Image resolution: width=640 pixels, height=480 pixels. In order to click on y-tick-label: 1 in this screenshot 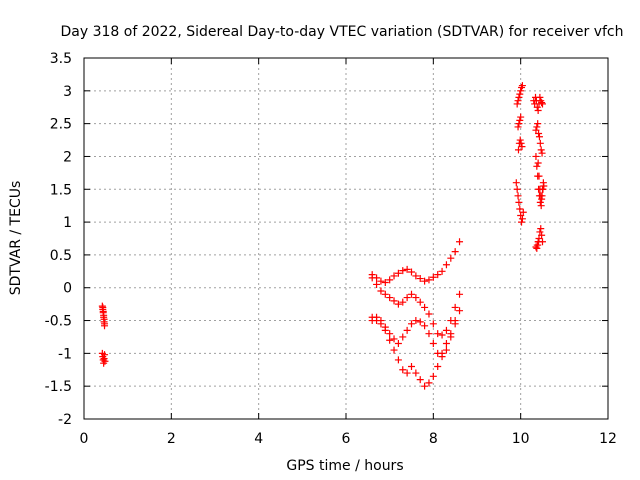, I will do `click(67, 223)`.